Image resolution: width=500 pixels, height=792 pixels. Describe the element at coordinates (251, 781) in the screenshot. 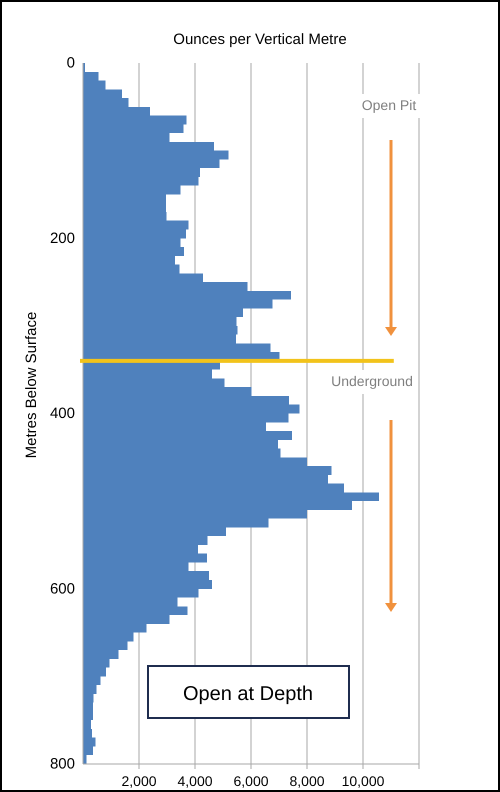

I see `x-tick-label: 6,000` at that location.